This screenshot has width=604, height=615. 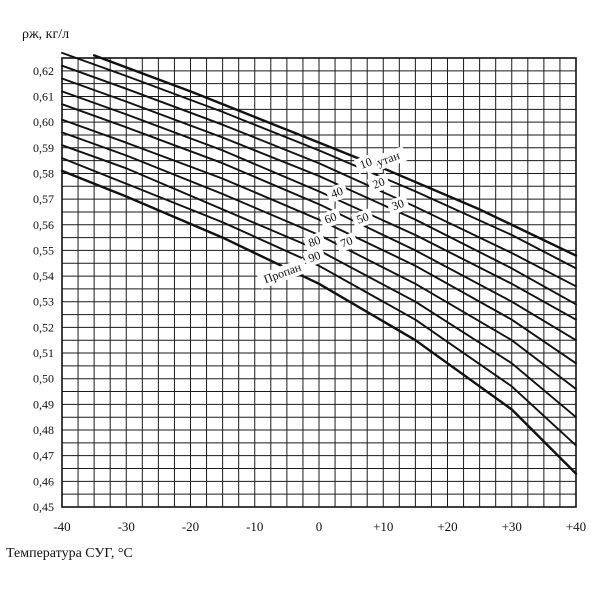 What do you see at coordinates (43, 507) in the screenshot?
I see `y-tick-label: 0,45` at bounding box center [43, 507].